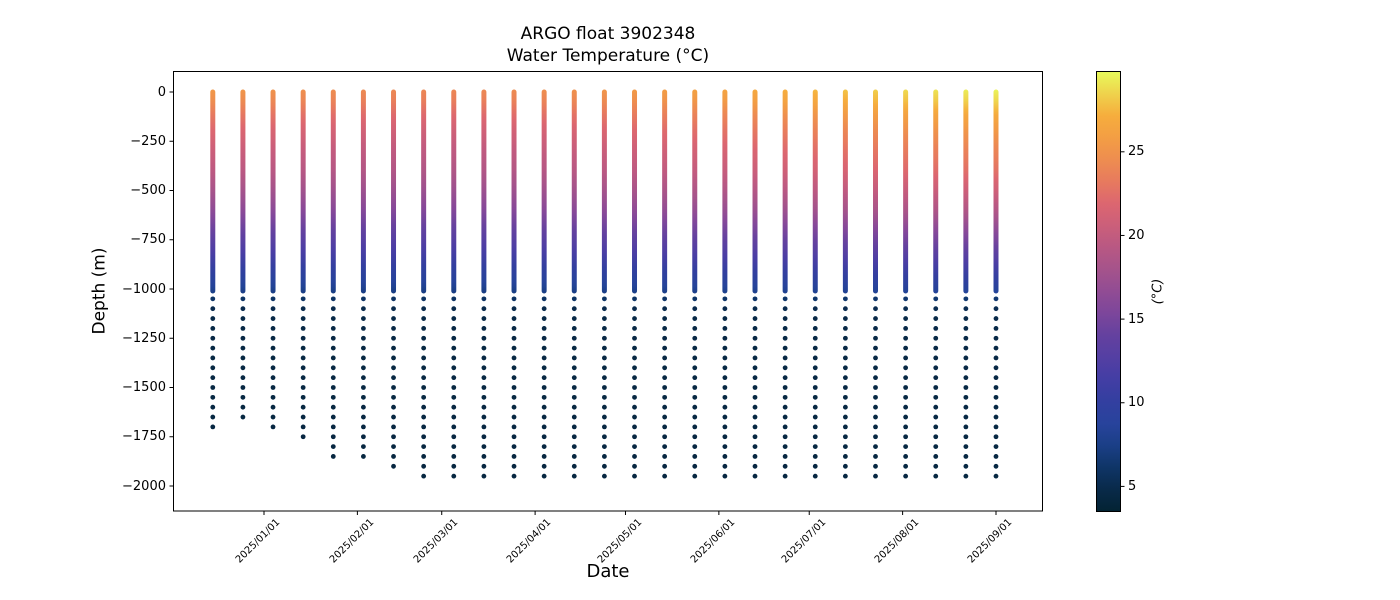  What do you see at coordinates (1158, 291) in the screenshot?
I see `colorbar-label: (°C)` at bounding box center [1158, 291].